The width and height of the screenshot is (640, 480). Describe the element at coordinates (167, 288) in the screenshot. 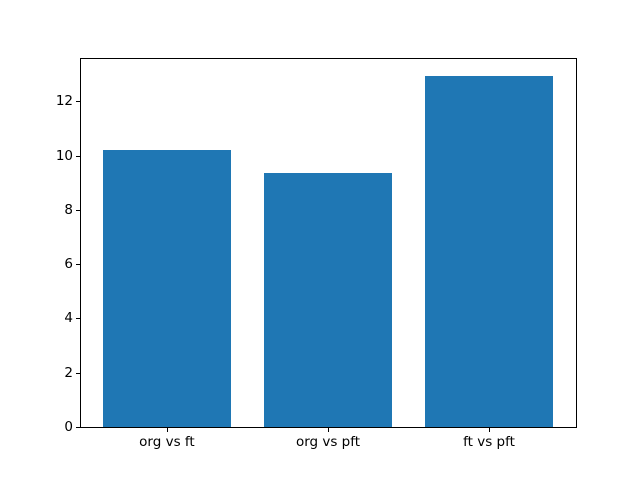

I see `bar-org-vs-ft` at that location.